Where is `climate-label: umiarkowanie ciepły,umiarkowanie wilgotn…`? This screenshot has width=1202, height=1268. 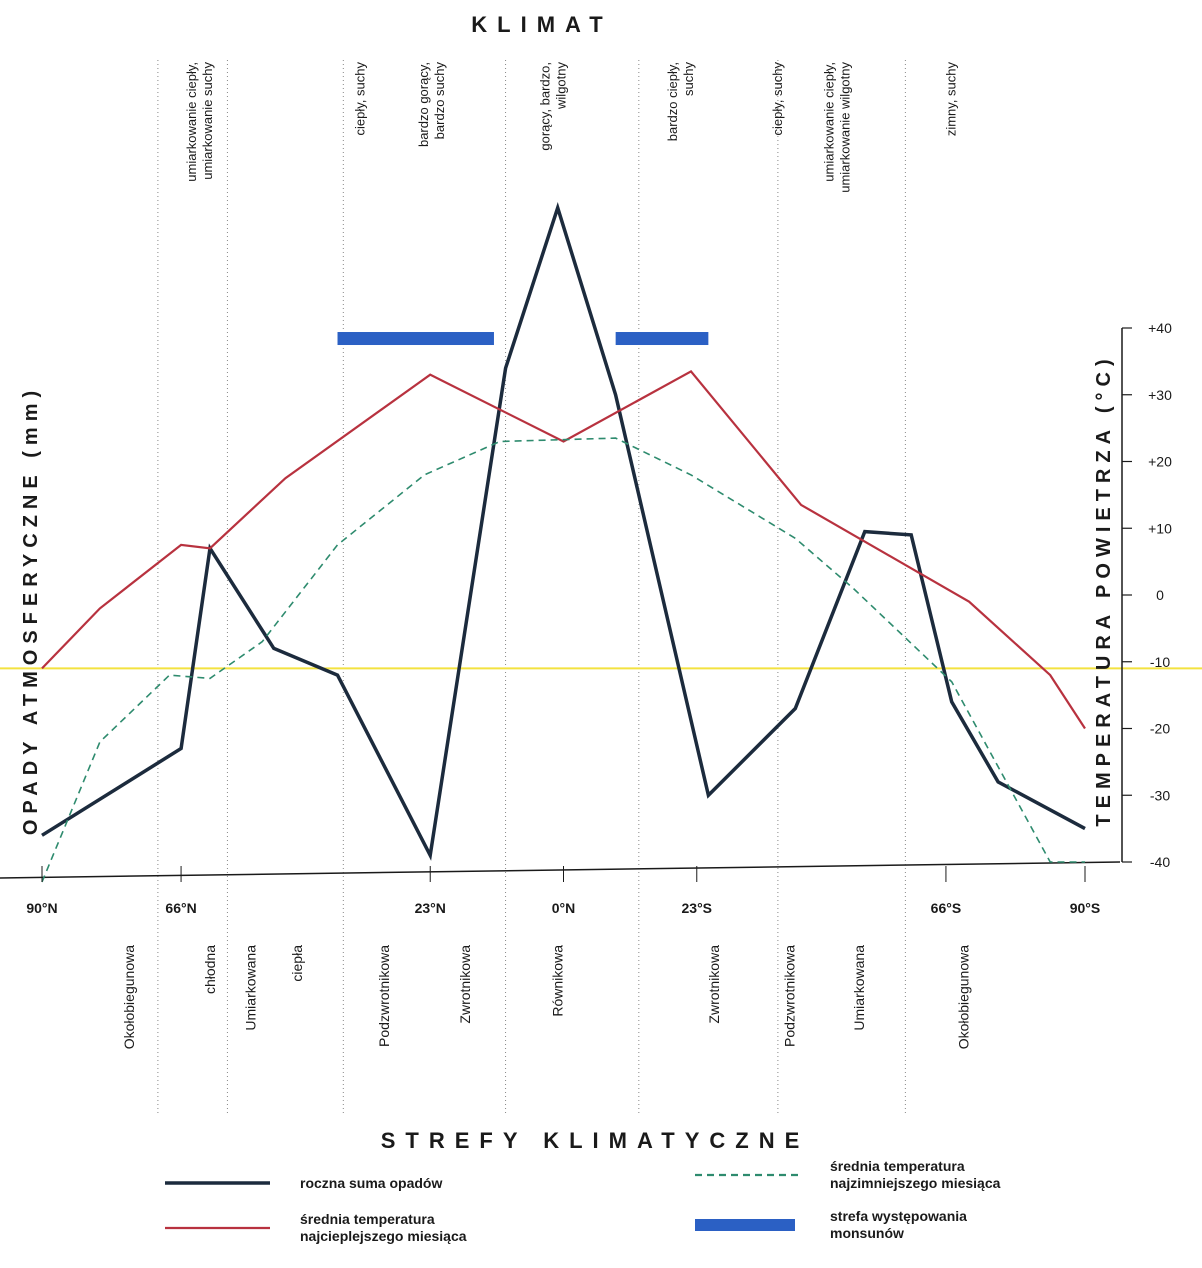
climate-label: umiarkowanie ciepły,umiarkowanie wilgotn… is located at coordinates (837, 127).